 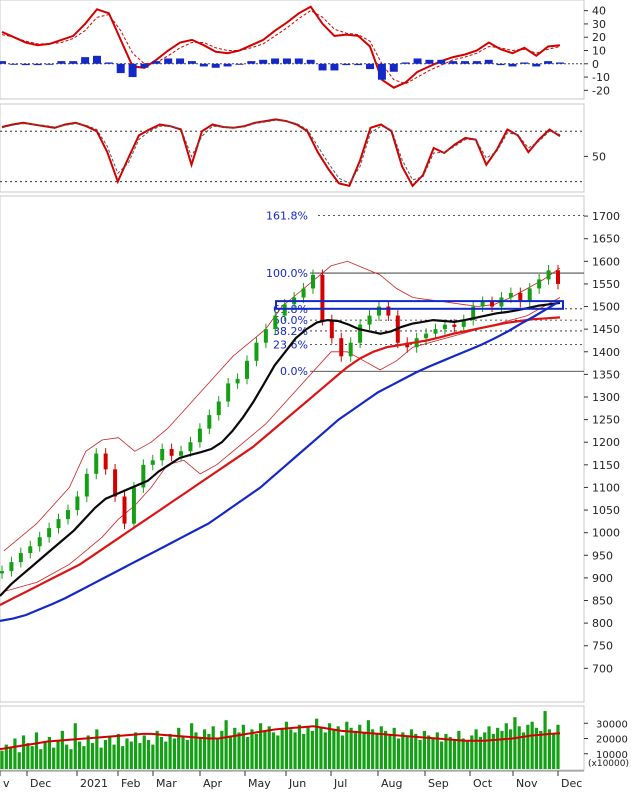 I want to click on oscillator-tick-label: 50, so click(x=599, y=156).